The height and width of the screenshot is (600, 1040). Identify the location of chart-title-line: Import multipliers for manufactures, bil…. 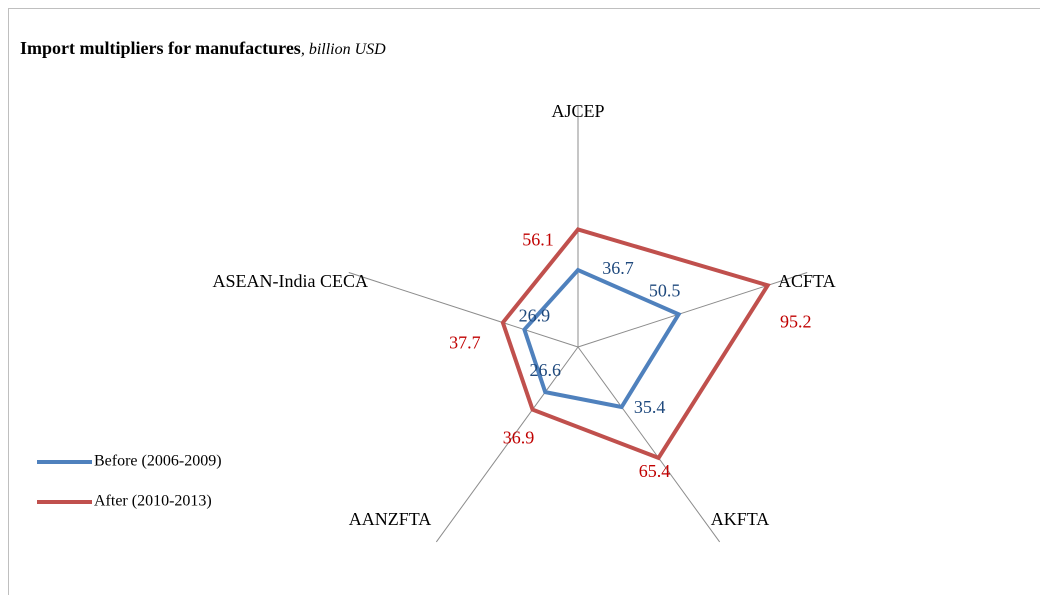
(203, 48).